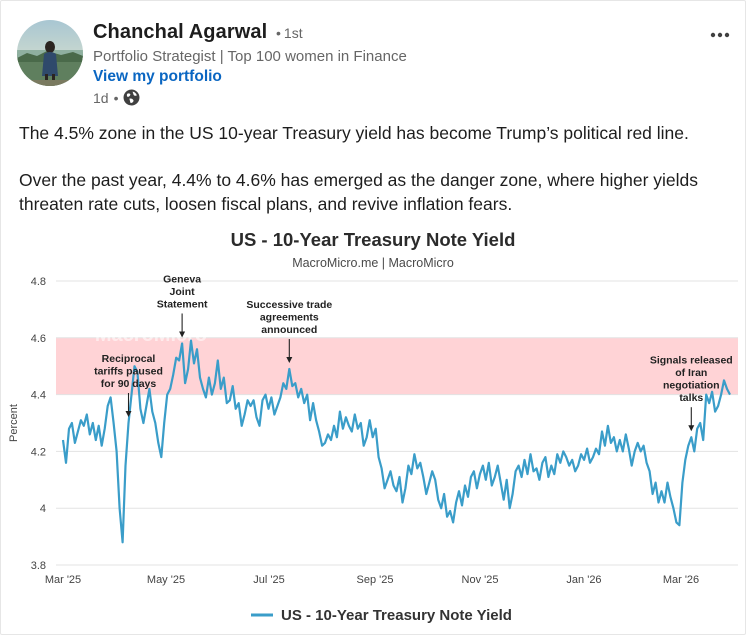  I want to click on legend-label: US - 10-Year Treasury Note Yield, so click(396, 615).